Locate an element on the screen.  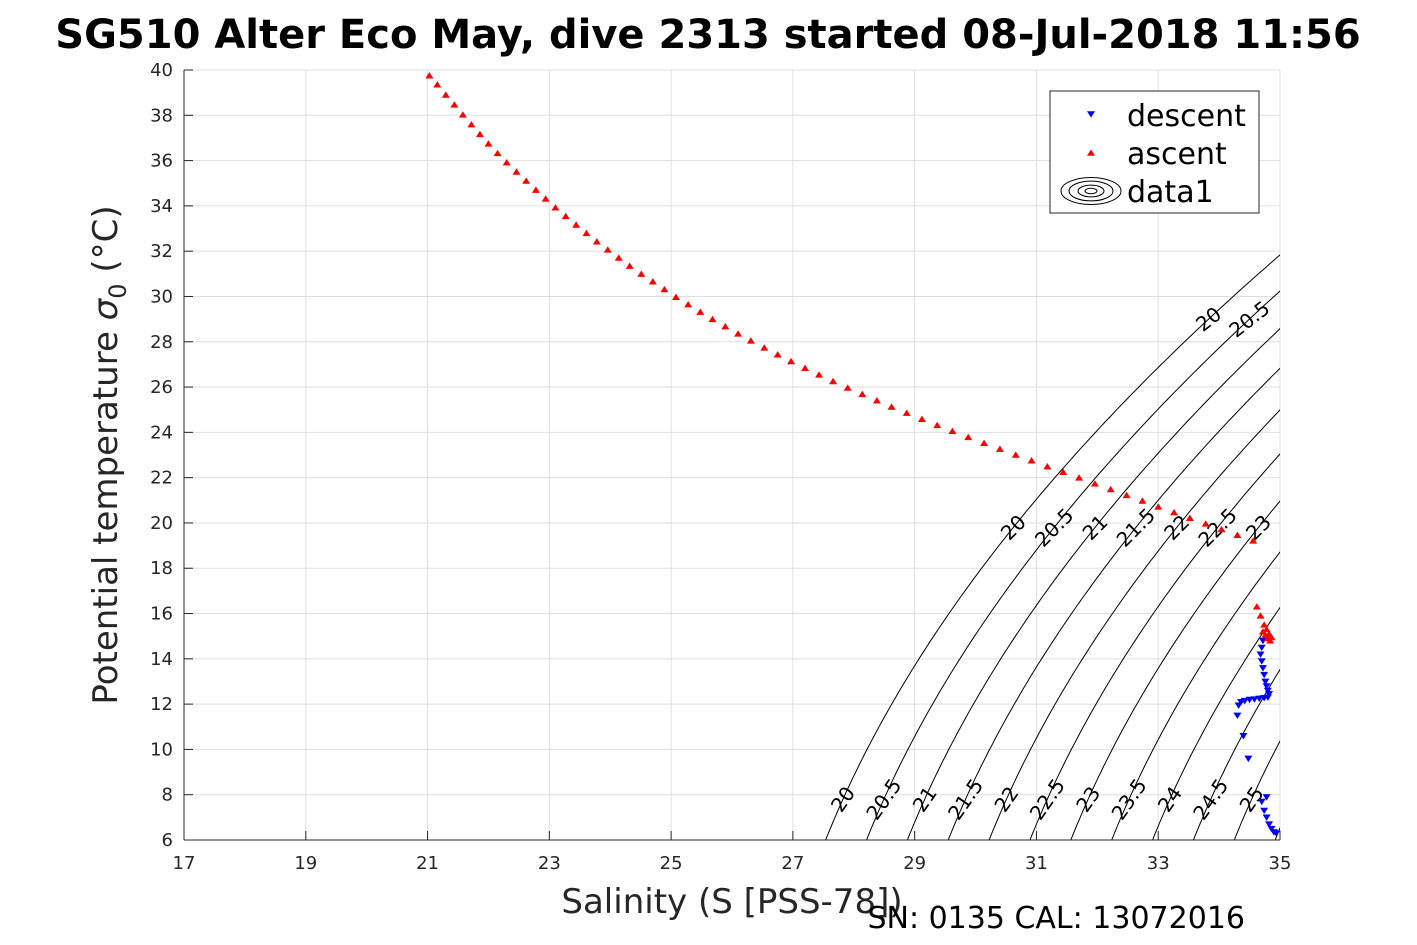
x-tick-label: 27 is located at coordinates (792, 863).